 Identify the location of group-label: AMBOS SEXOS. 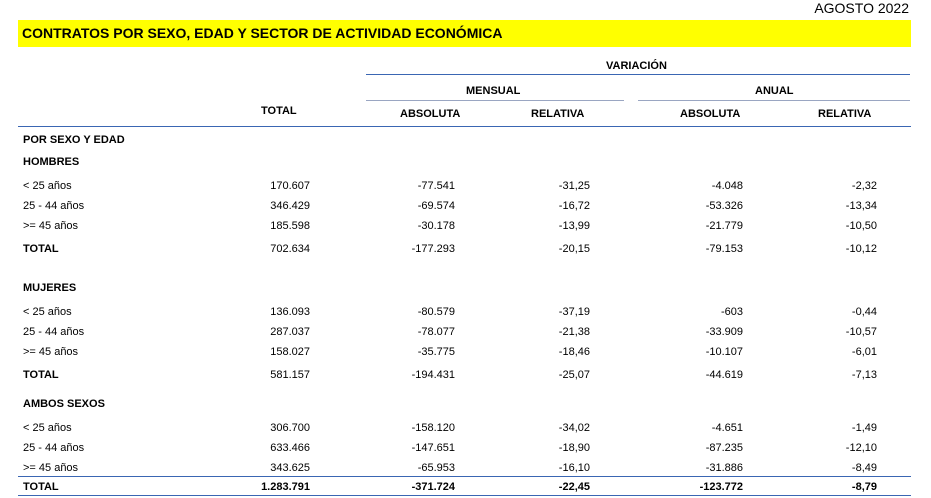
(64, 404).